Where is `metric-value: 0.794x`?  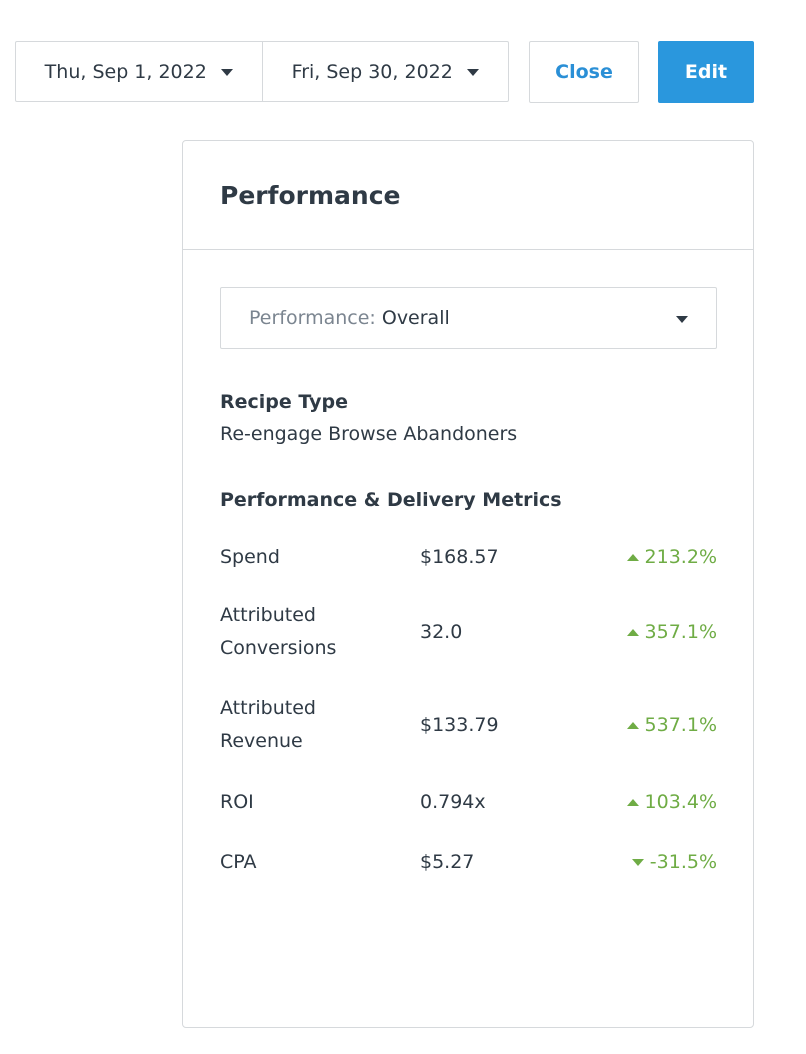 metric-value: 0.794x is located at coordinates (453, 802).